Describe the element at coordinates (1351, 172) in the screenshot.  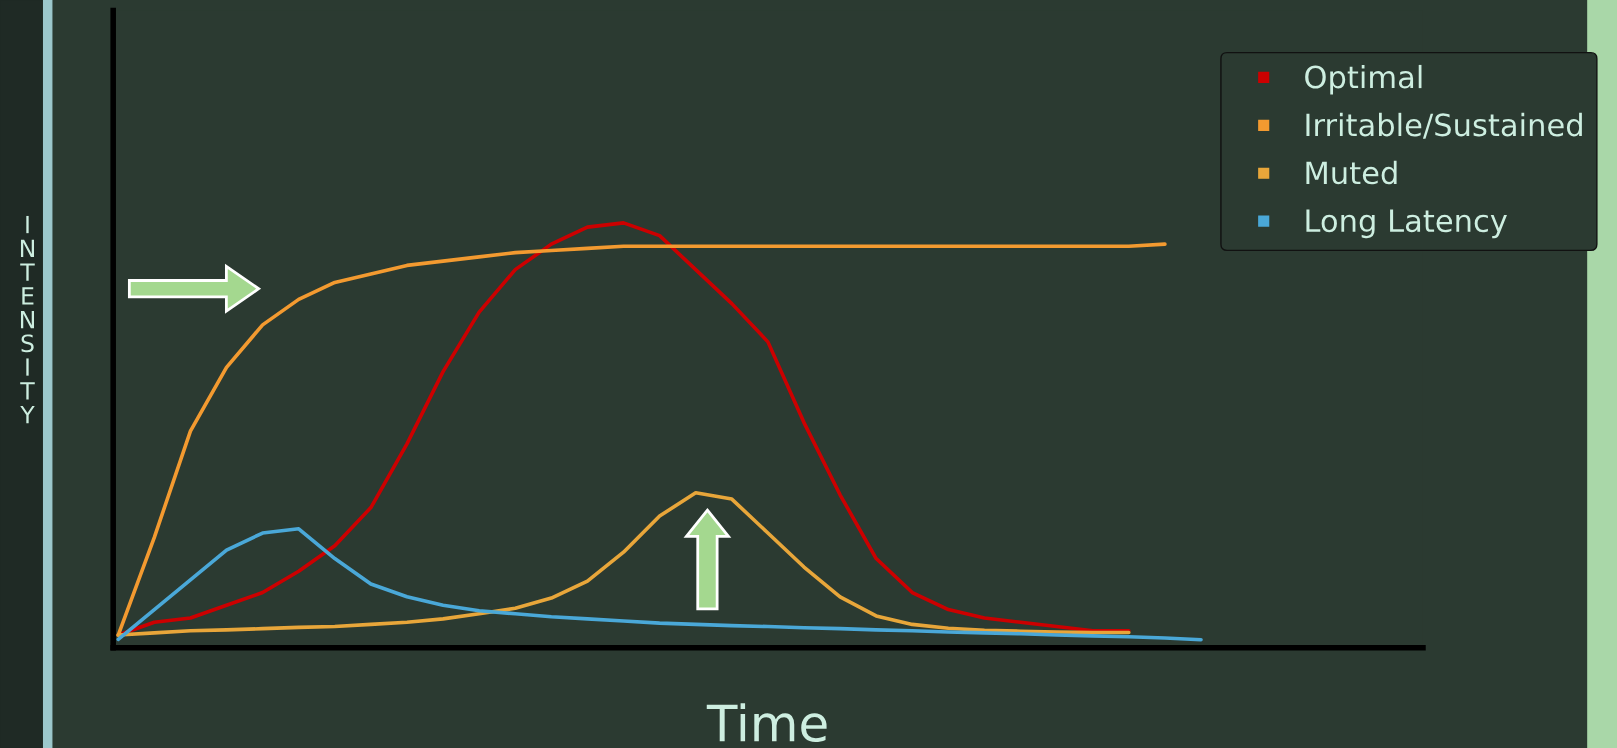
I see `legend-label: Muted` at that location.